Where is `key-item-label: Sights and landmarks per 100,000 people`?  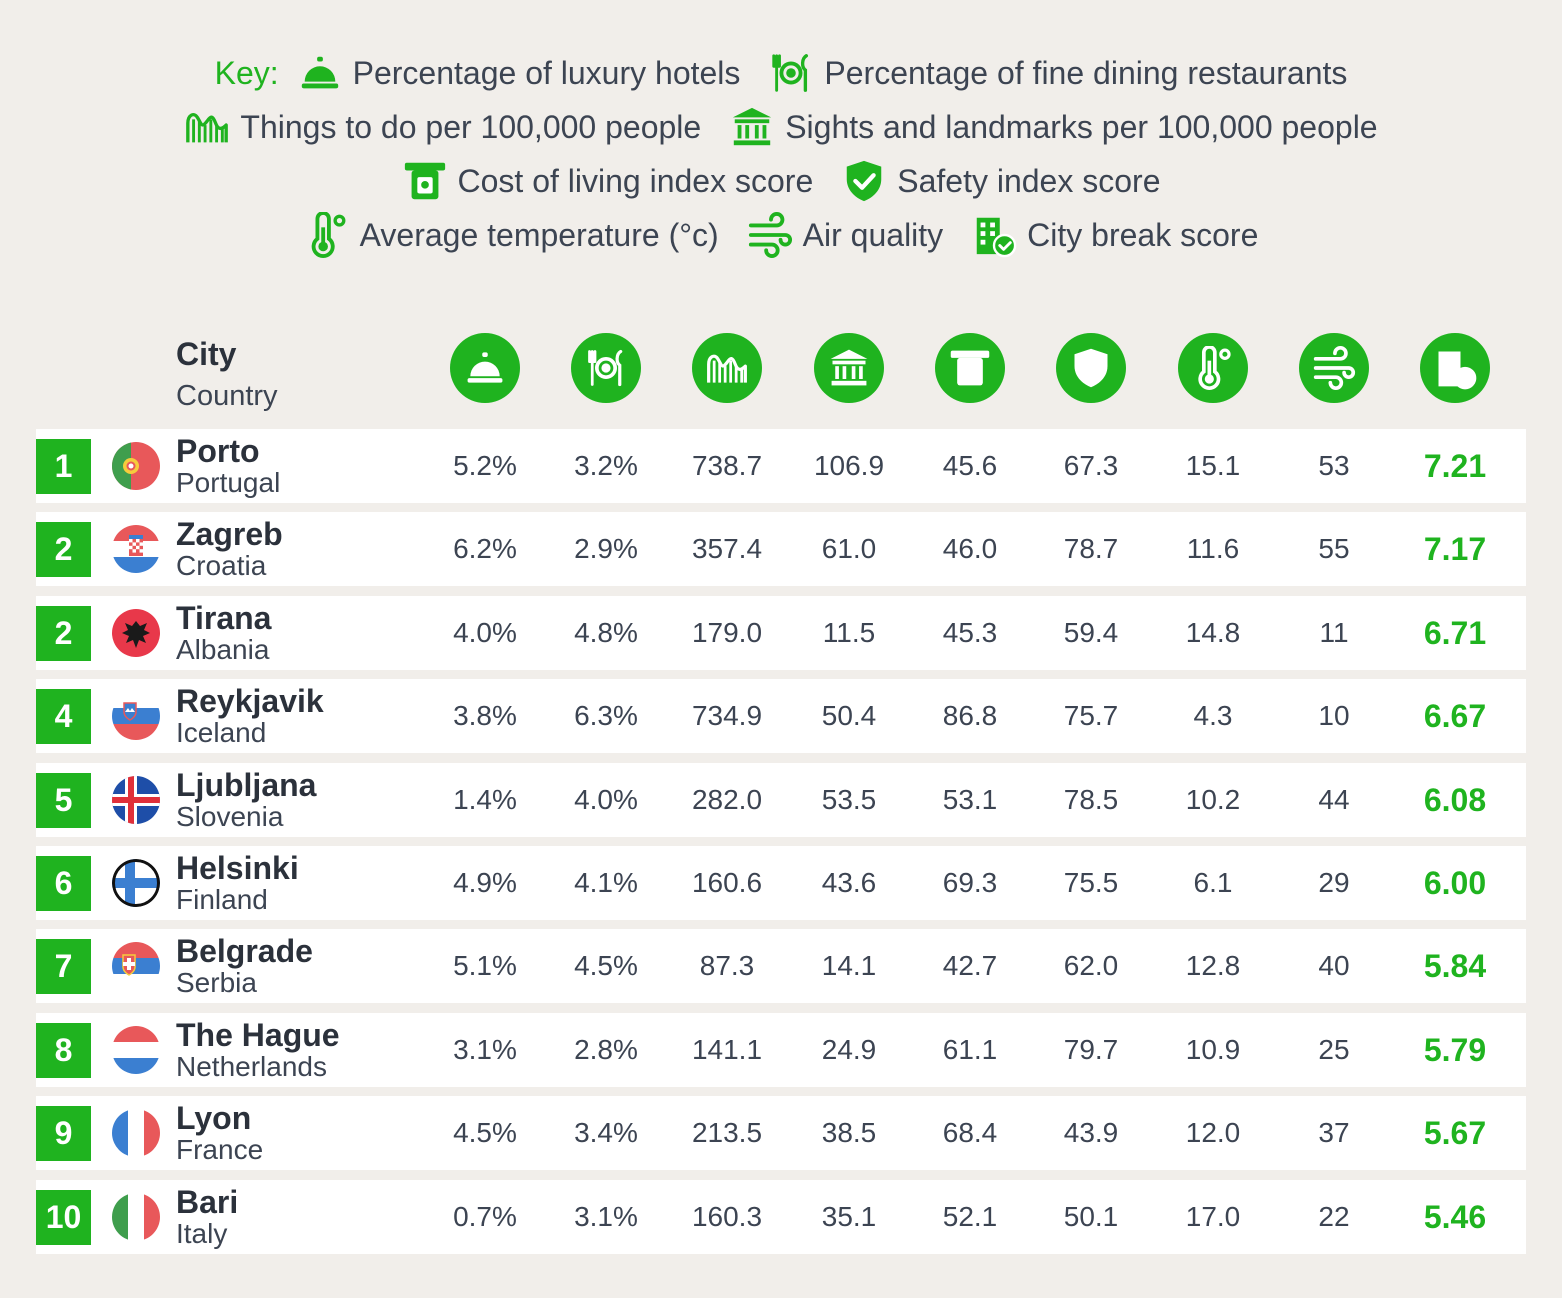 key-item-label: Sights and landmarks per 100,000 people is located at coordinates (1081, 126).